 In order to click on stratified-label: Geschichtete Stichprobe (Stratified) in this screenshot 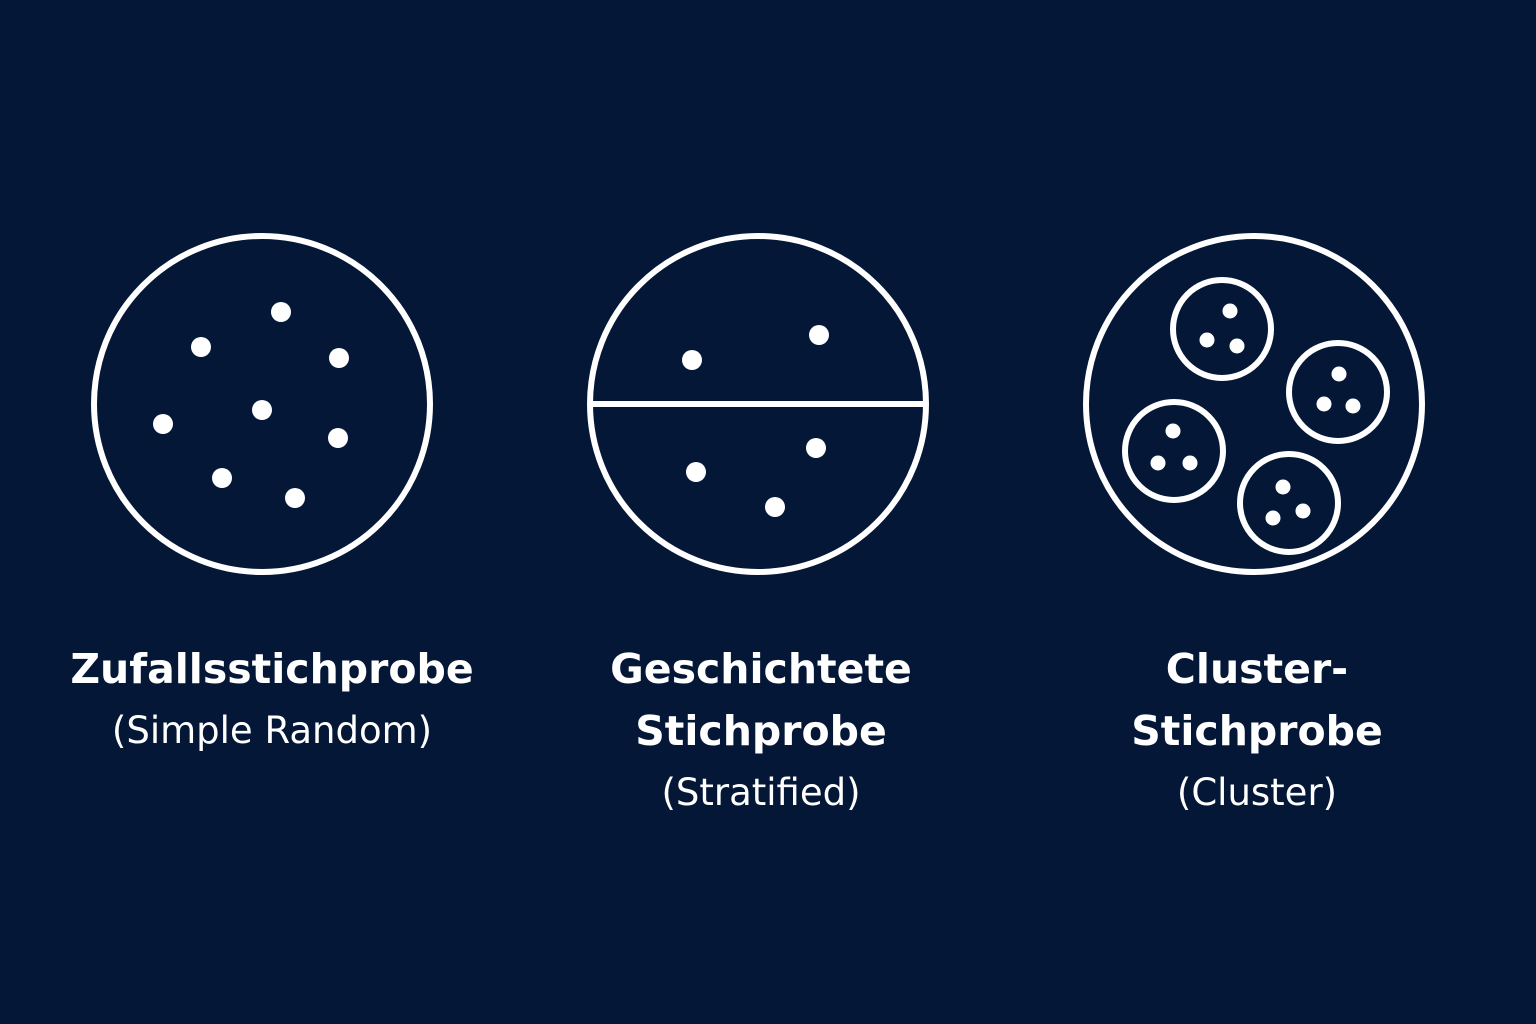, I will do `click(761, 731)`.